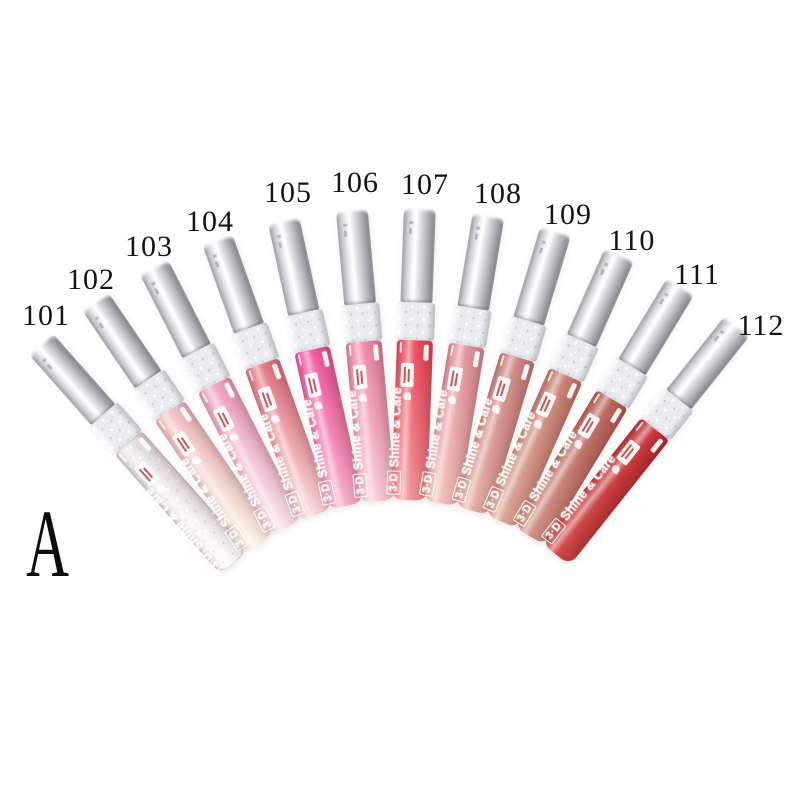 This screenshot has width=800, height=800. What do you see at coordinates (632, 240) in the screenshot?
I see `shade-number-label: 110` at bounding box center [632, 240].